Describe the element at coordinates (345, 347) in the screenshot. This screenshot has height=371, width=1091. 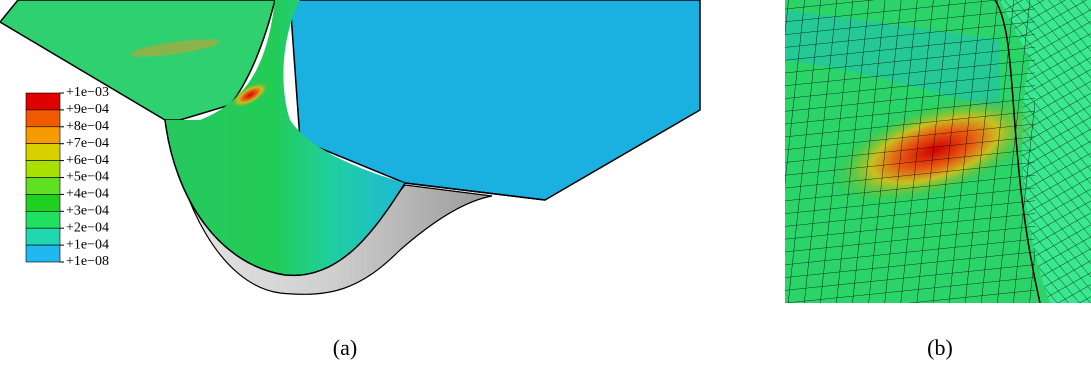
I see `caption-a: (a)` at that location.